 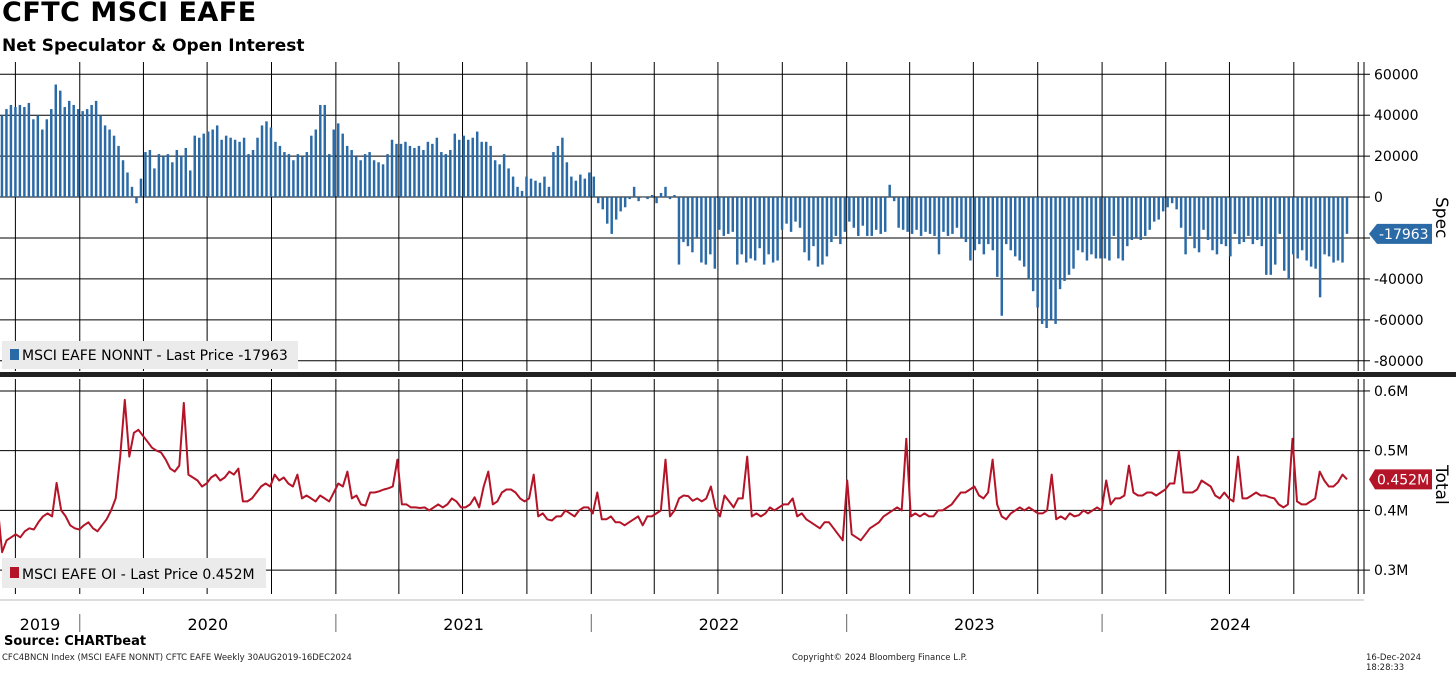 I want to click on spec-legend-swatch, so click(x=14, y=354).